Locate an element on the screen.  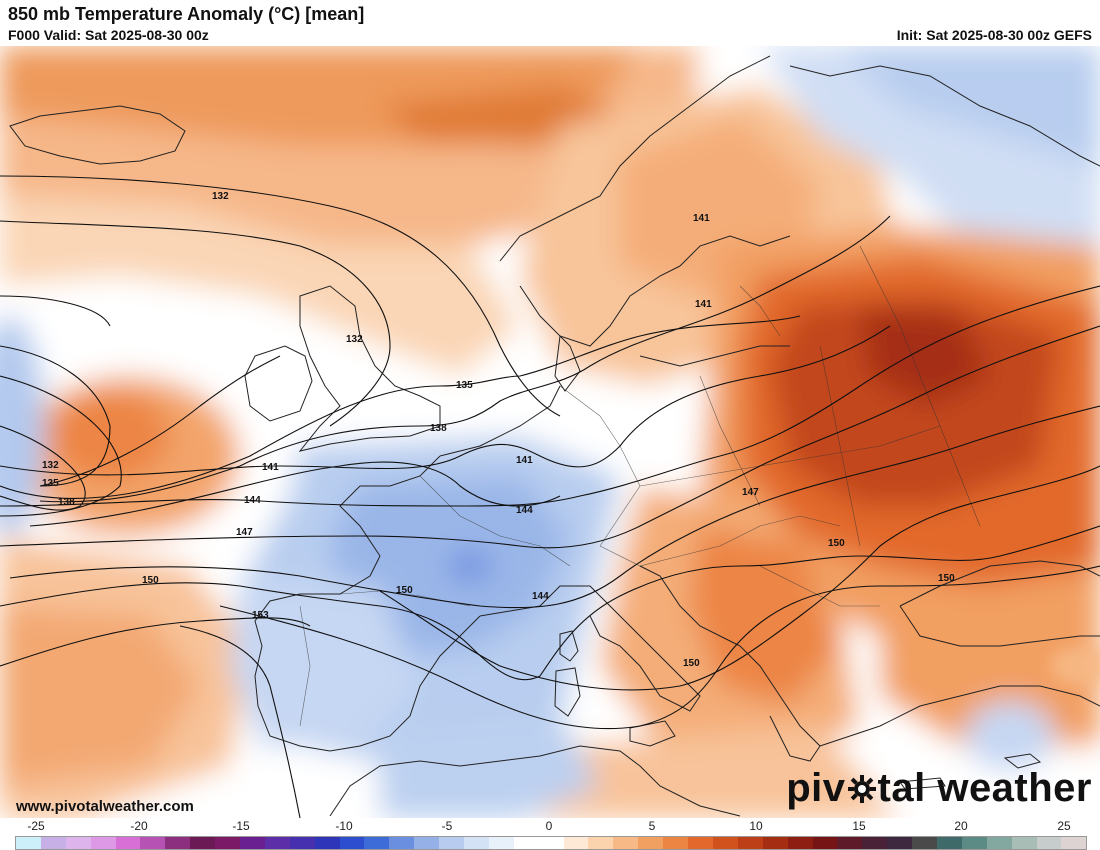
sun-gear-icon is located at coordinates (862, 786).